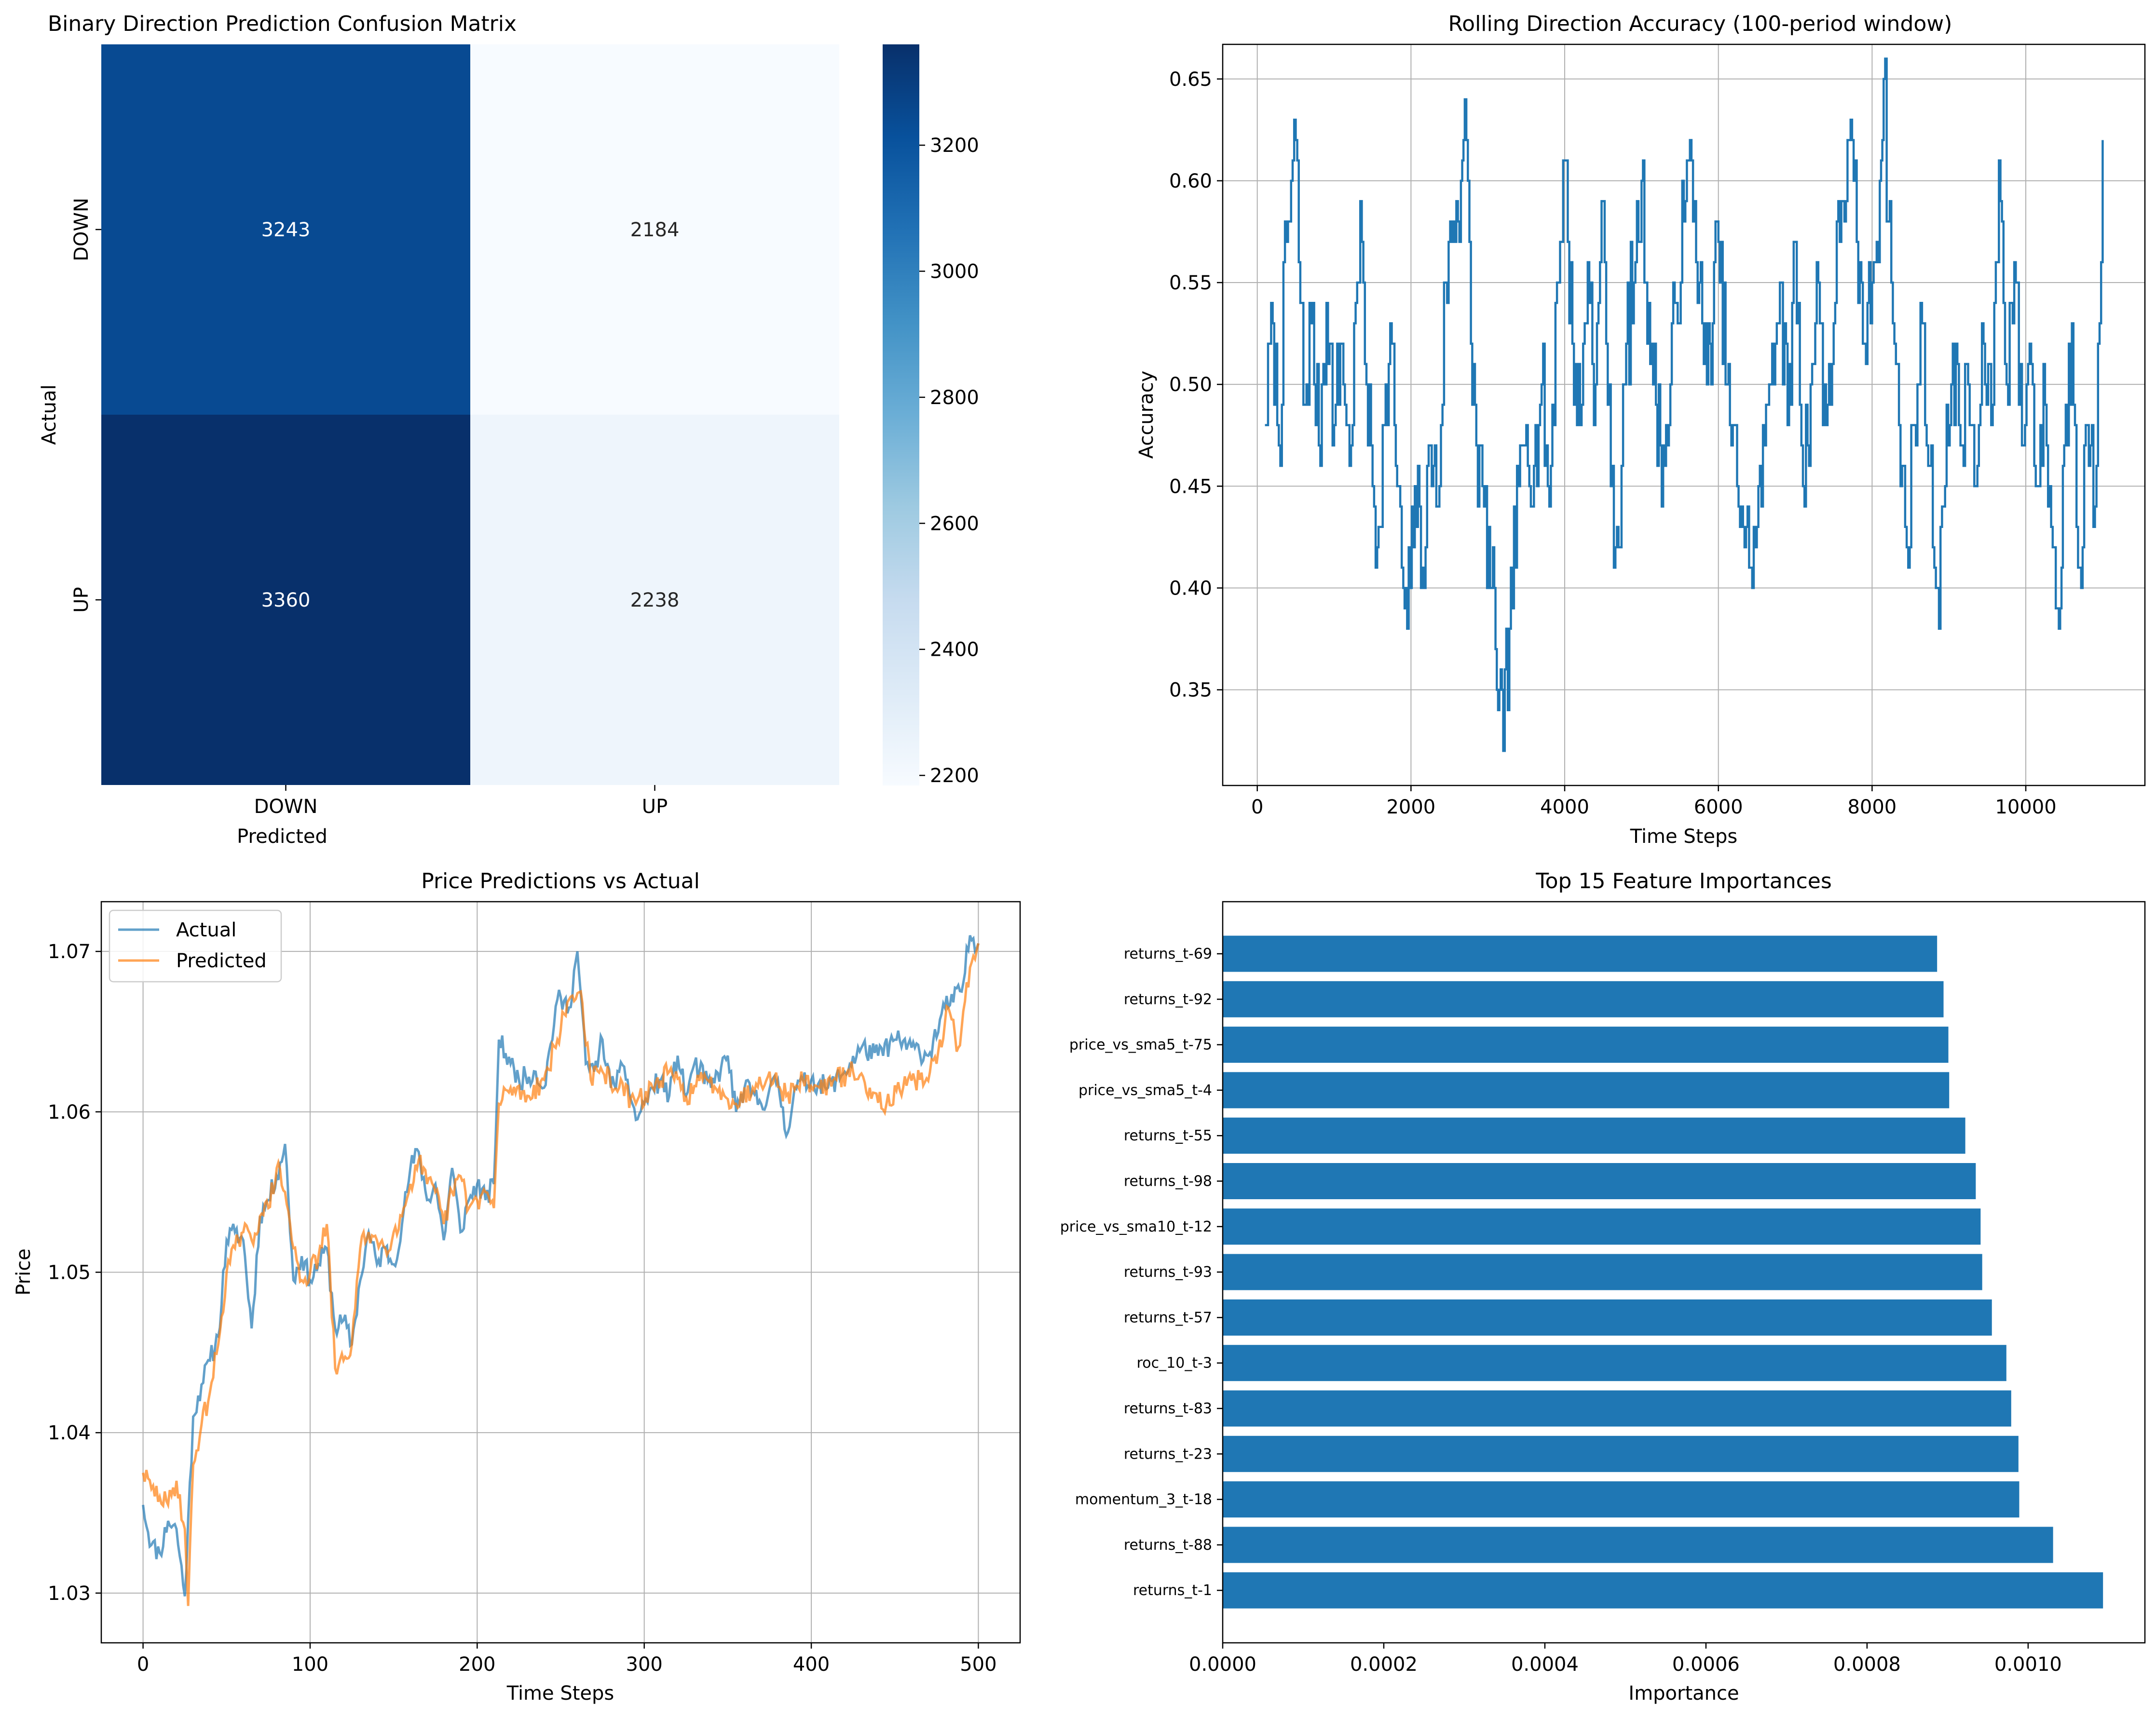 The image size is (2156, 1719). Describe the element at coordinates (1718, 807) in the screenshot. I see `x-tick-label: 6000` at that location.